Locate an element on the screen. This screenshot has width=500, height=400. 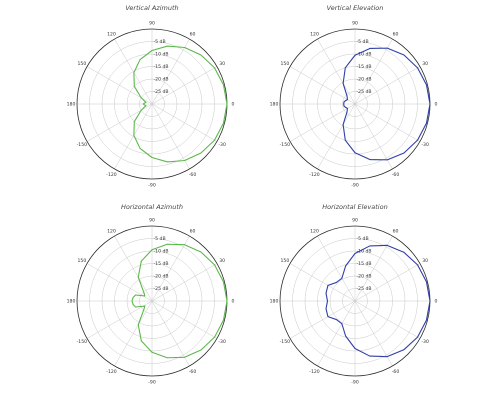
angle-tick-label: 150 is located at coordinates (81, 261).